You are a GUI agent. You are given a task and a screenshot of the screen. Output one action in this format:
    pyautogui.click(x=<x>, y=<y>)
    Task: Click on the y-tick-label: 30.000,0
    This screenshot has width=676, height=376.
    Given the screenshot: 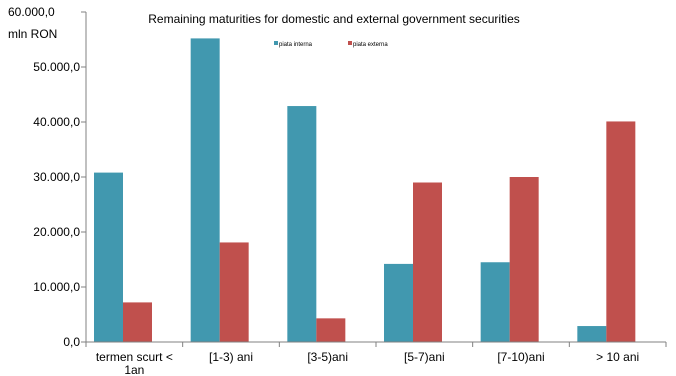 What is the action you would take?
    pyautogui.click(x=56, y=177)
    